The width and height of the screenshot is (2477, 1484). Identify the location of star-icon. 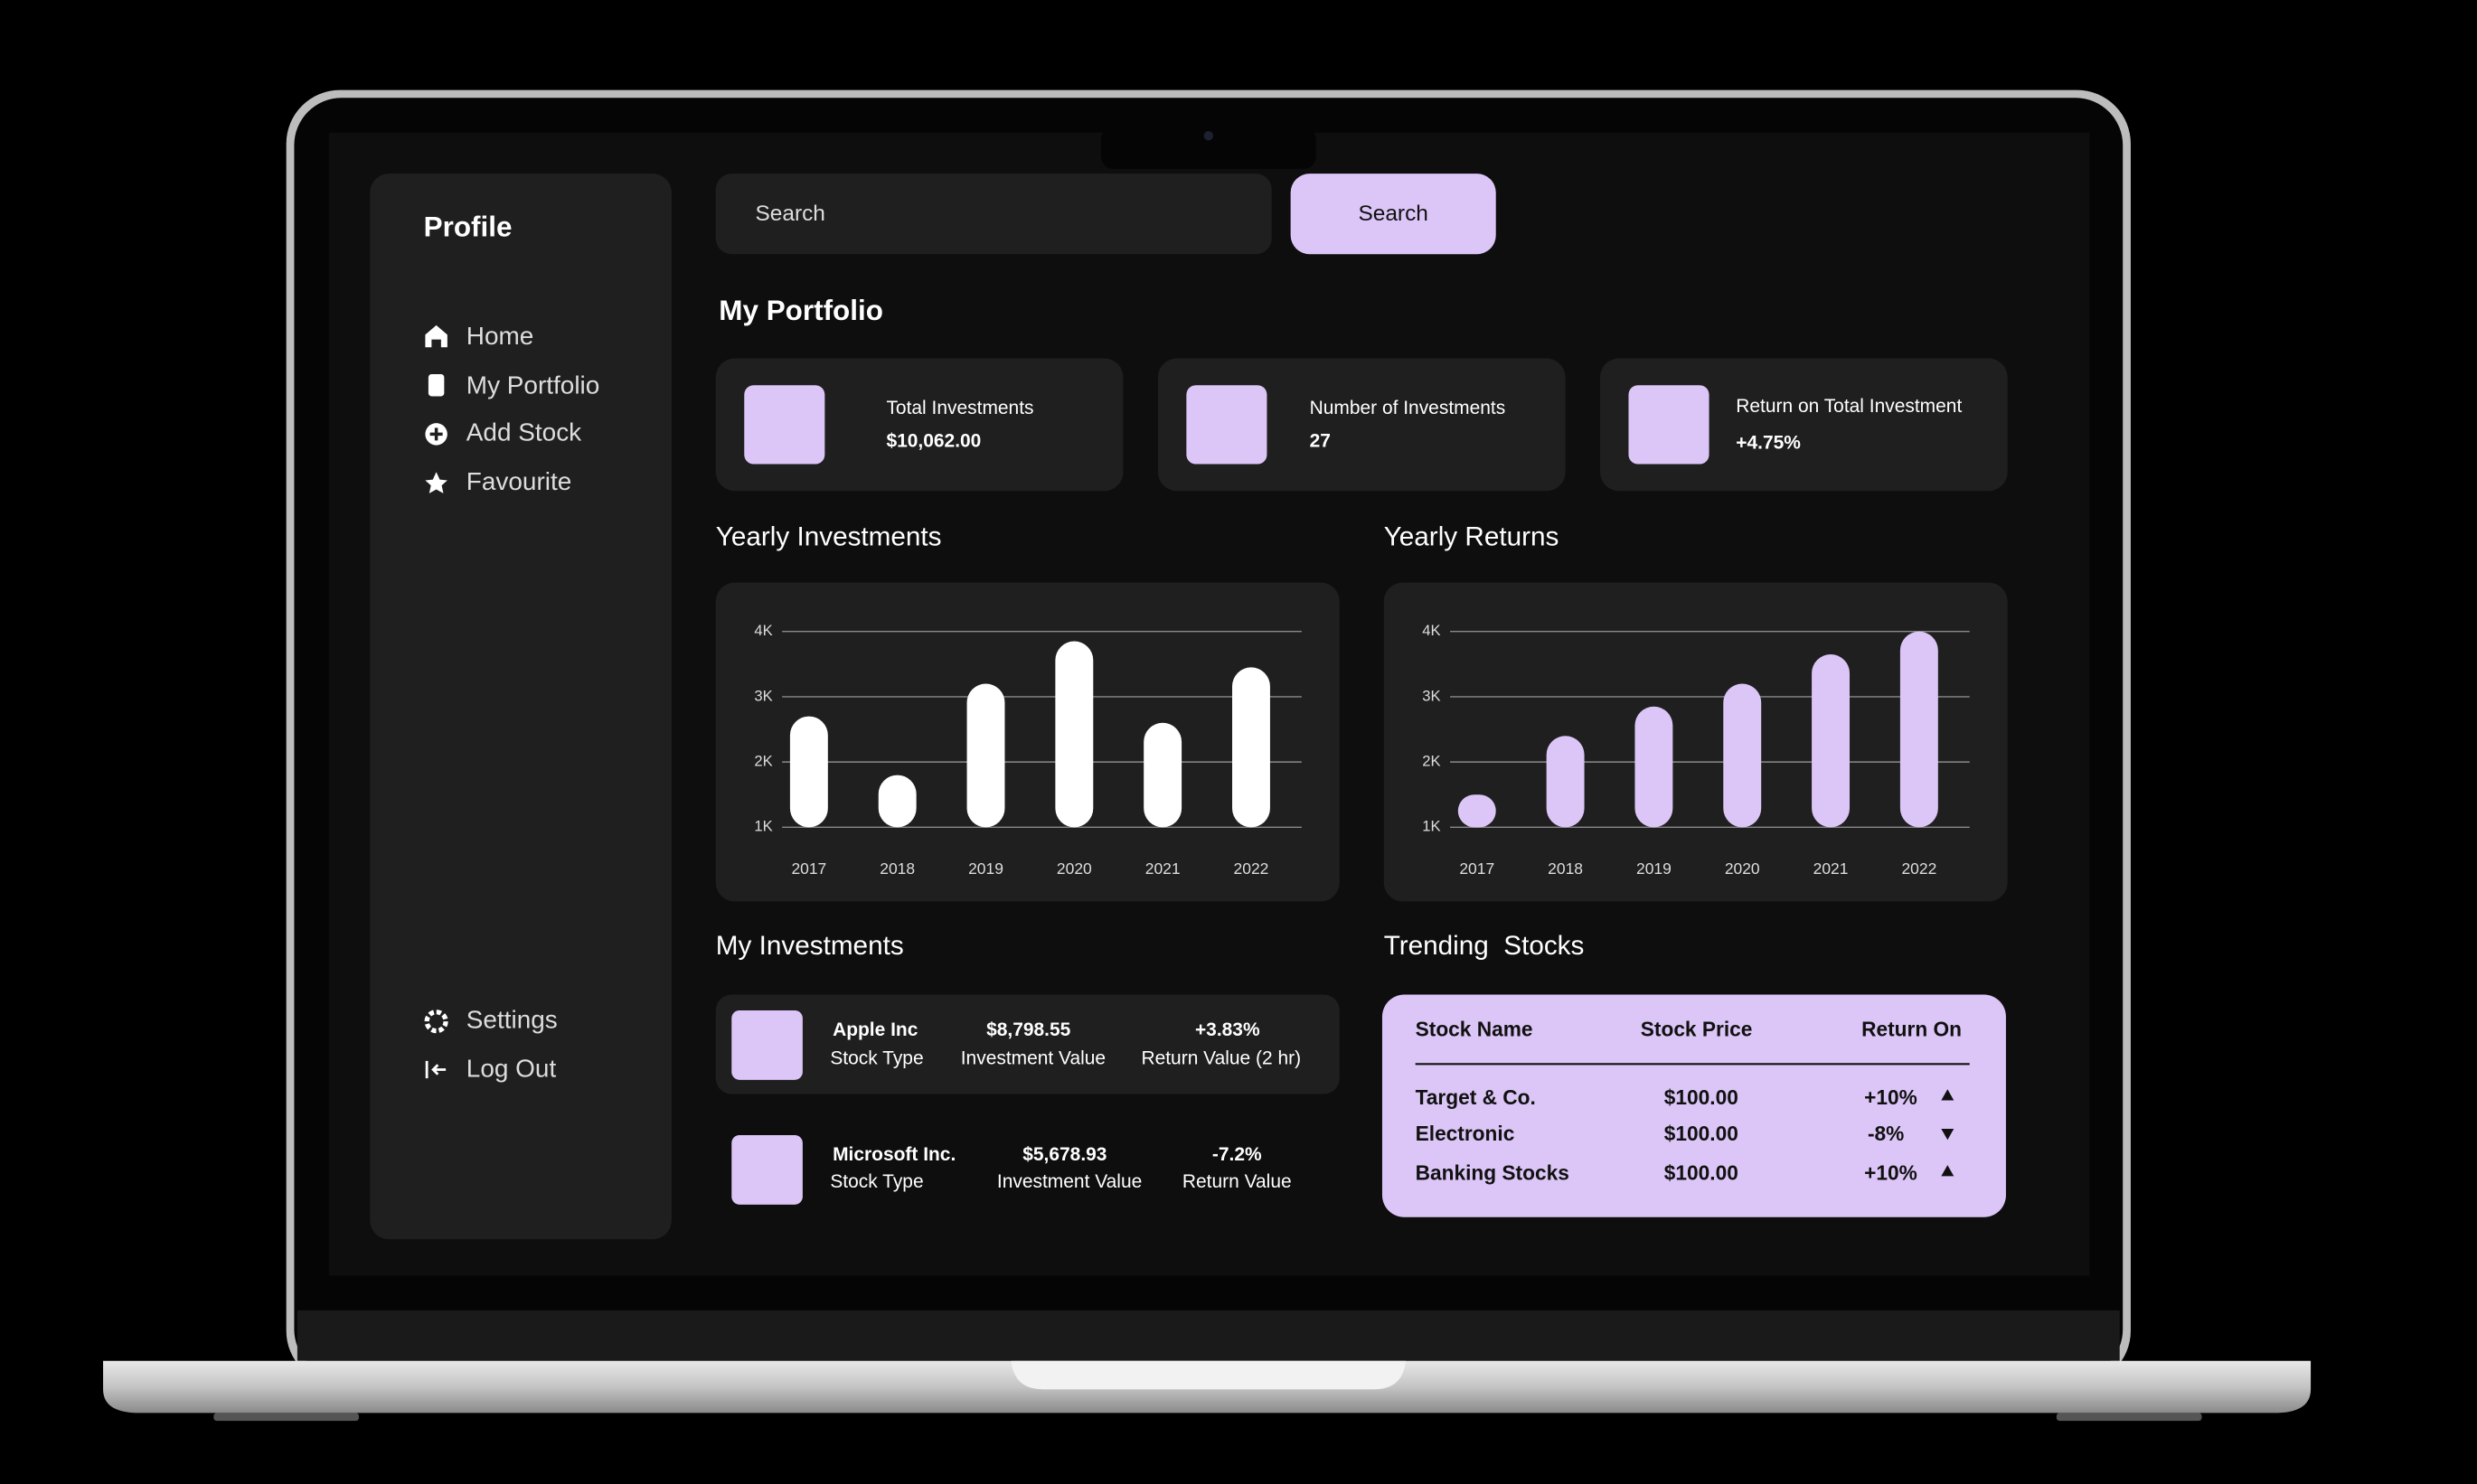
(436, 483).